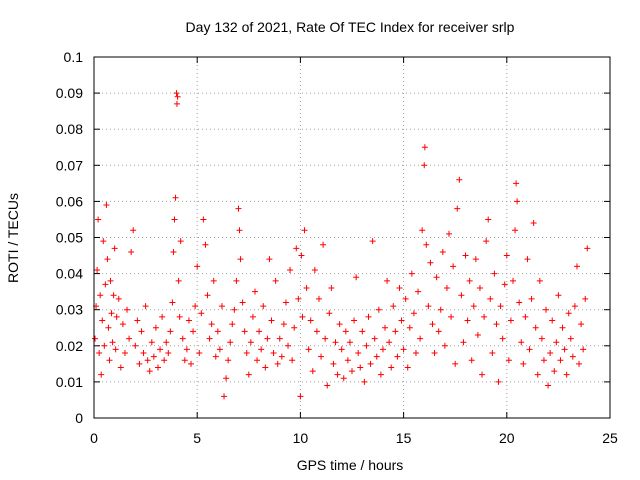 The height and width of the screenshot is (480, 640). Describe the element at coordinates (69, 165) in the screenshot. I see `y-tick-label: 0.07` at that location.